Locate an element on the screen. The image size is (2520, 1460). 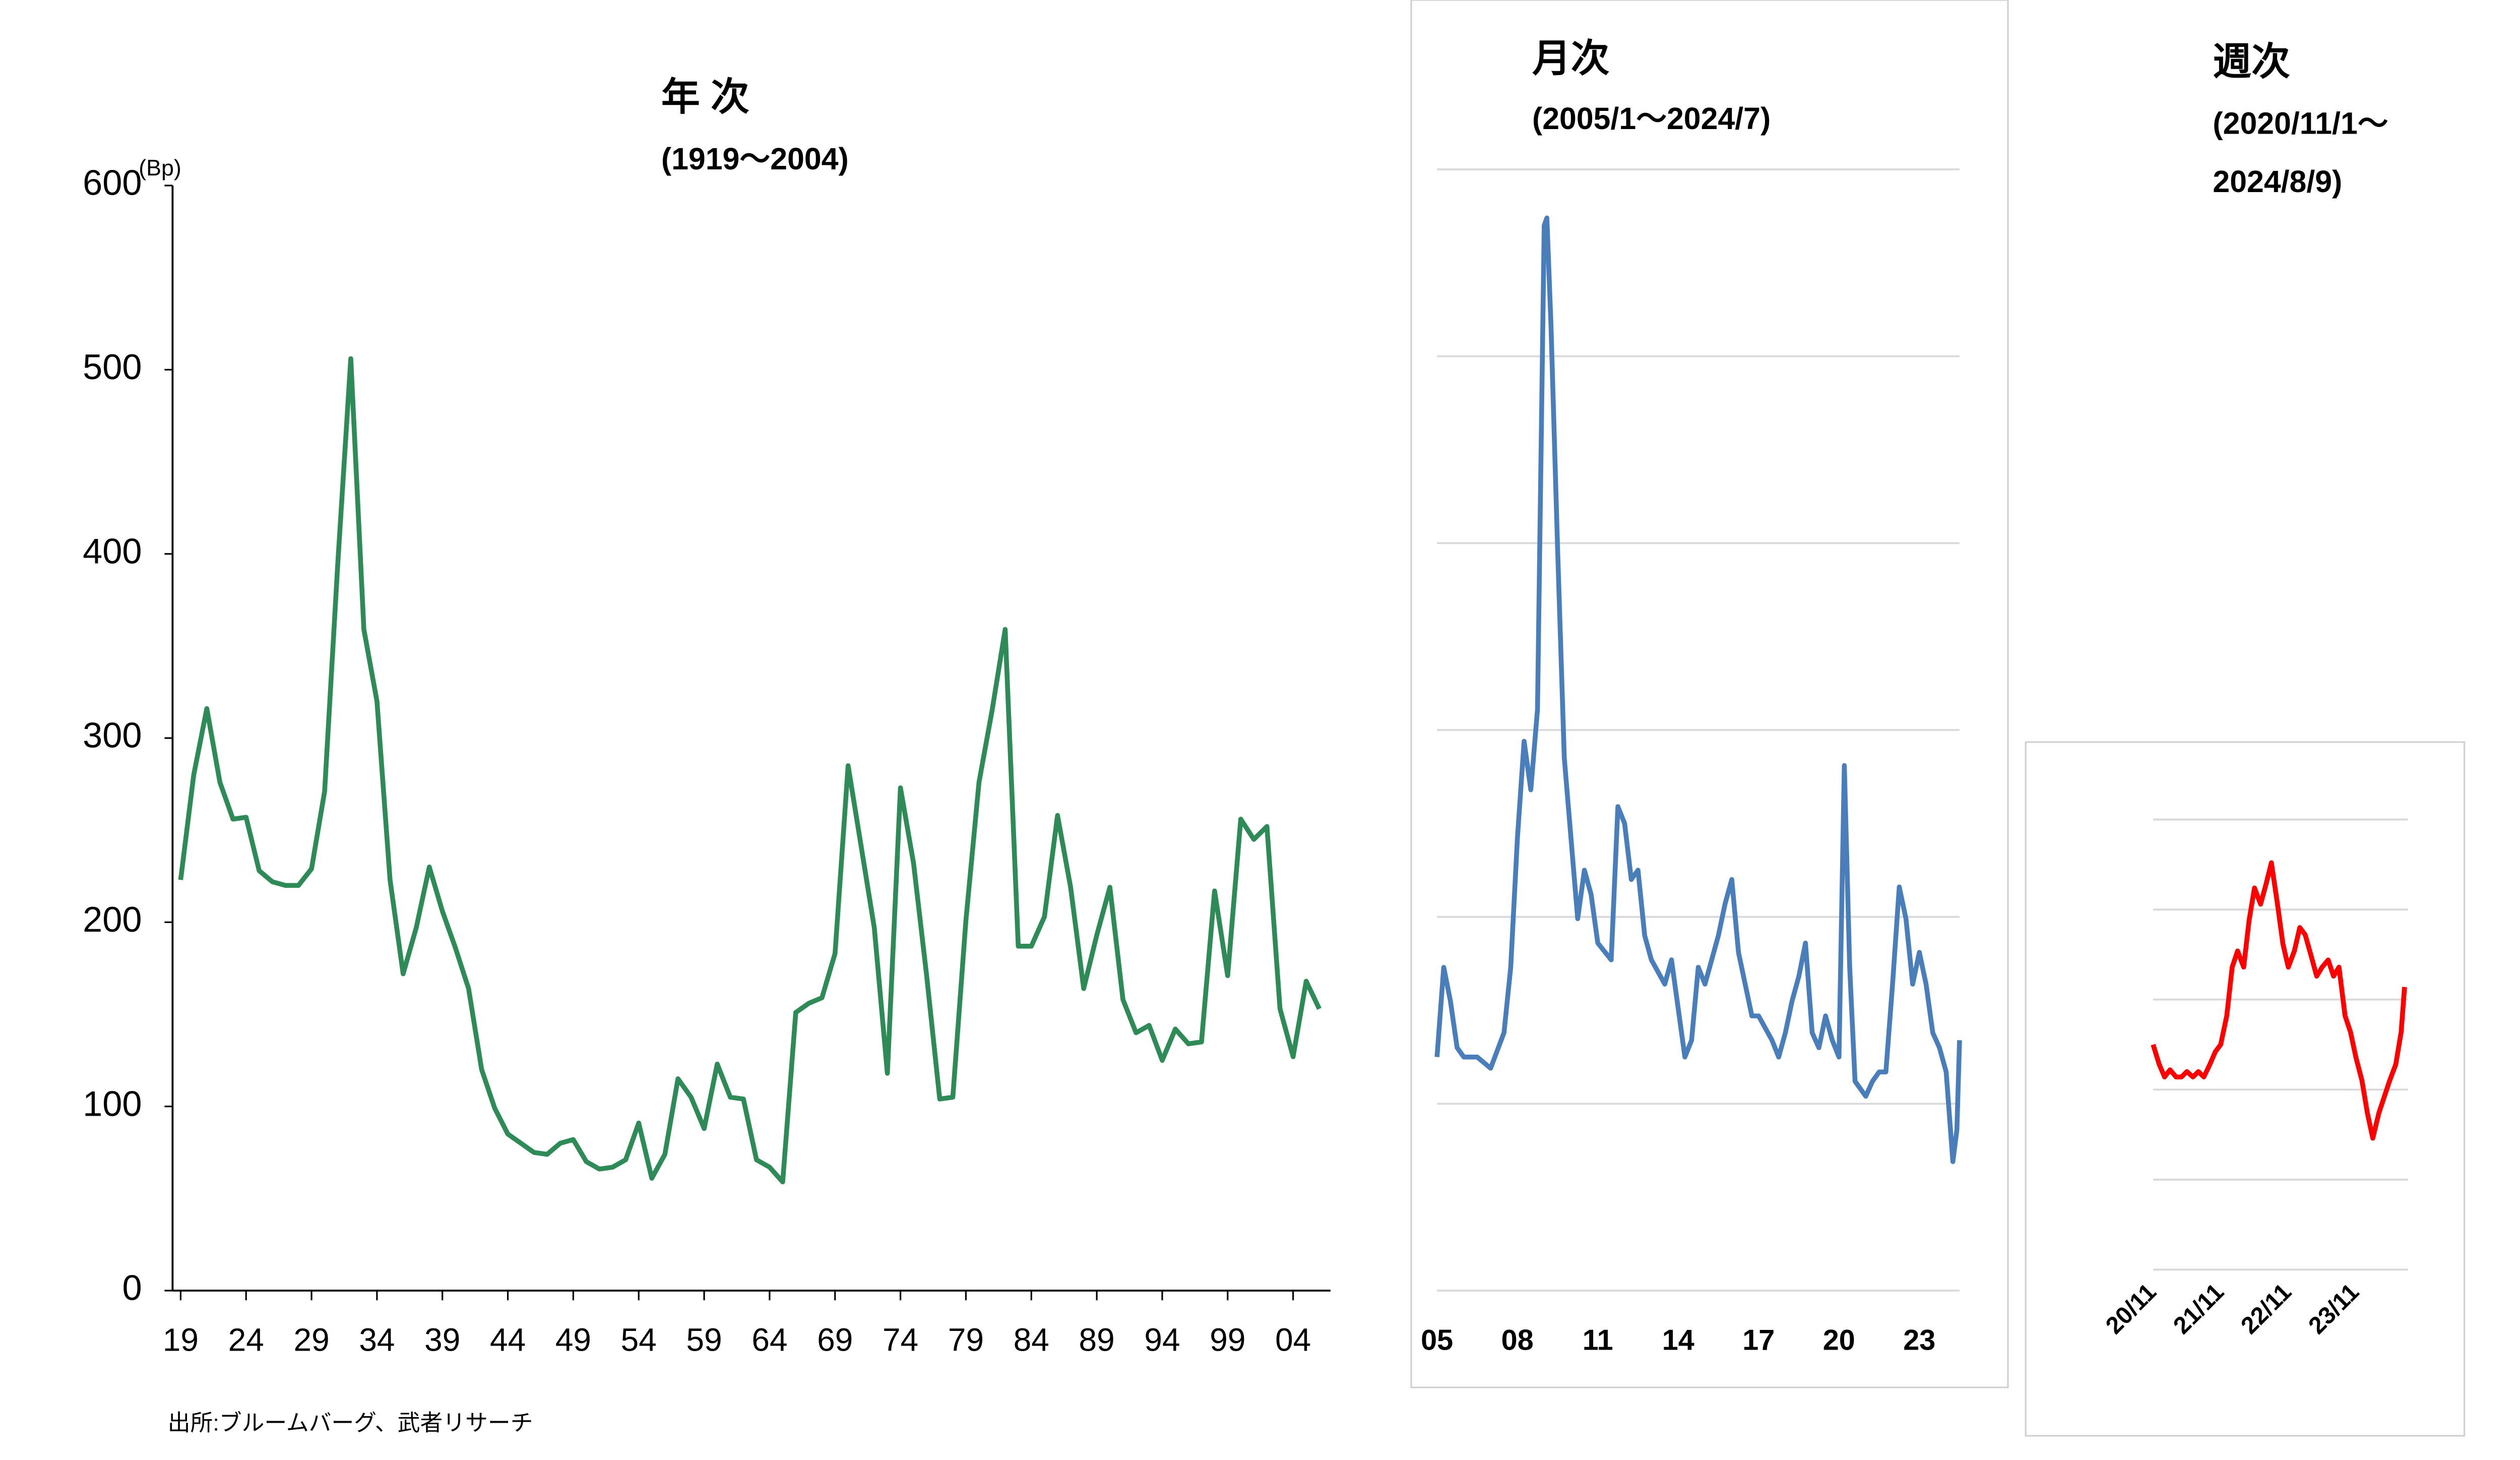
y-tick-label: 200 is located at coordinates (112, 919).